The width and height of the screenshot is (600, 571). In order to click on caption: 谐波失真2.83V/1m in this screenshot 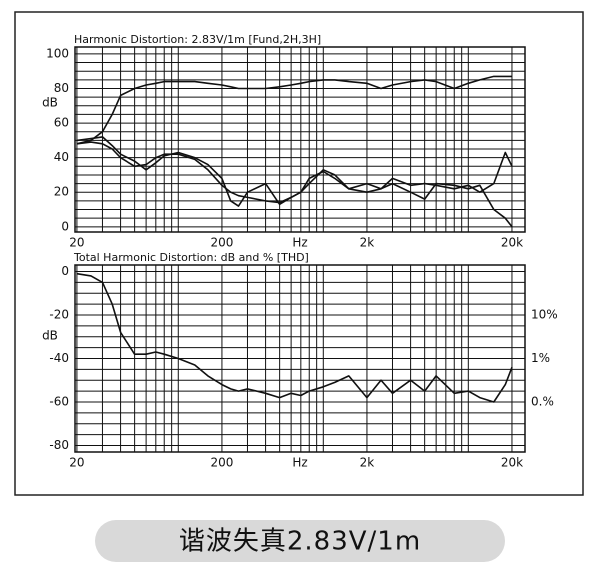, I will do `click(300, 542)`.